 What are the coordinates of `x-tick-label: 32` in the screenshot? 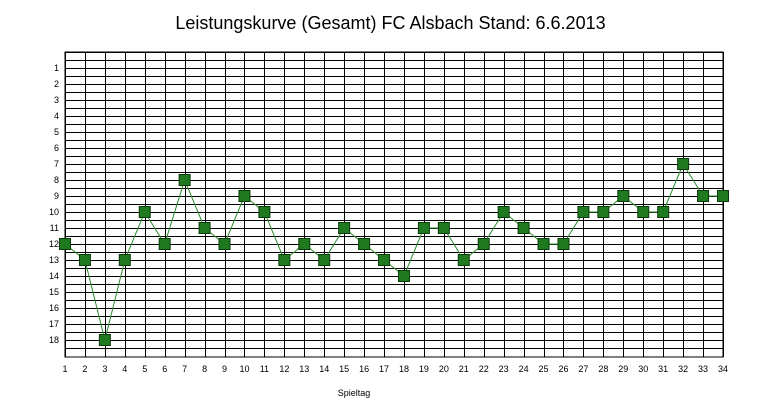 It's located at (683, 369).